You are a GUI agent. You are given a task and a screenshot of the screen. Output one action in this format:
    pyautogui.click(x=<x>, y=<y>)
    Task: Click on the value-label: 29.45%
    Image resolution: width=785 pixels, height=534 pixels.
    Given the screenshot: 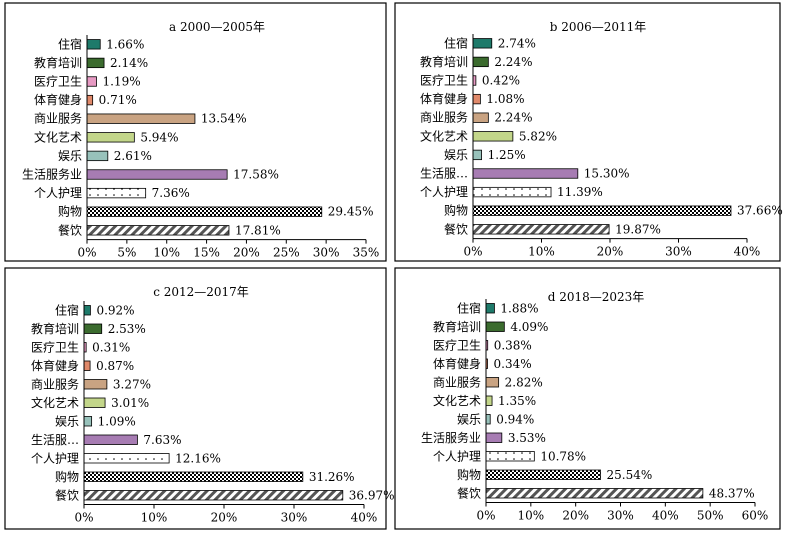 What is the action you would take?
    pyautogui.click(x=351, y=212)
    